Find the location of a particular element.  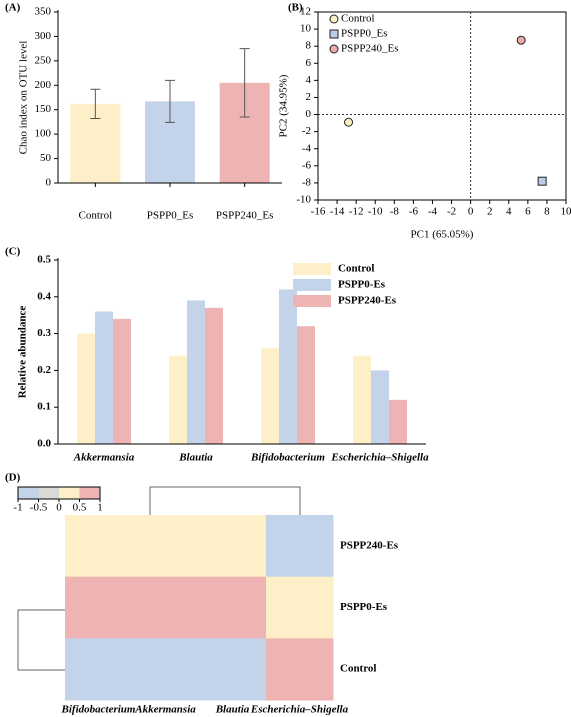

row-label: PSPP240-Es is located at coordinates (369, 545).